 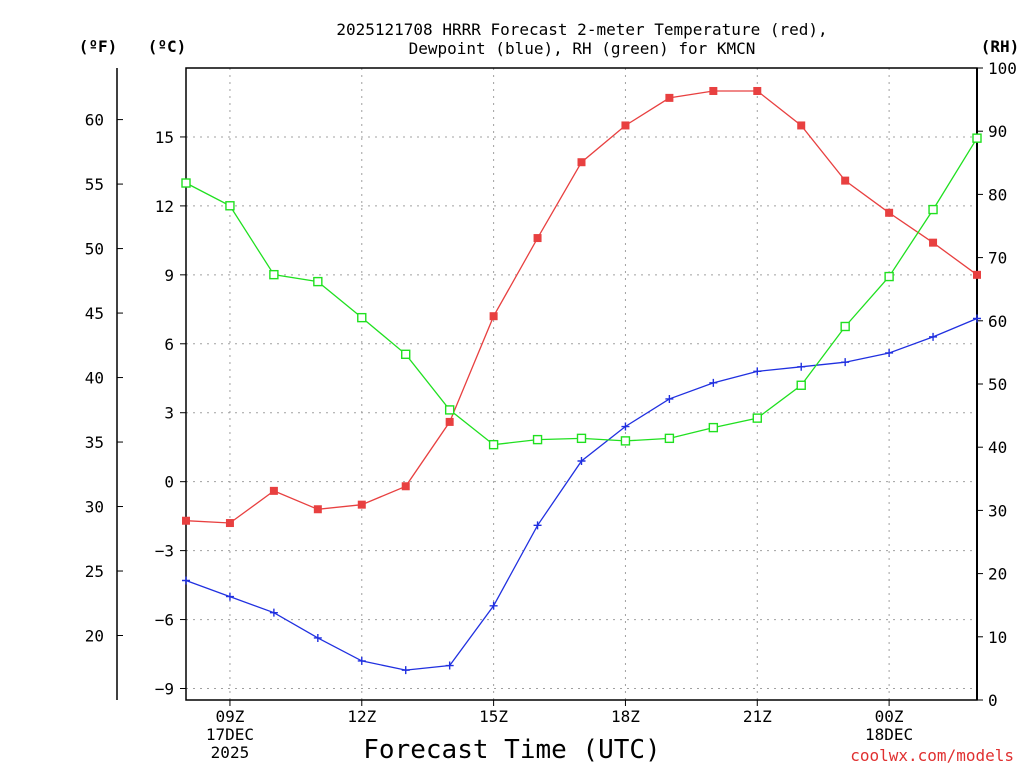 I want to click on fahrenheit-unit-label: (ºF), so click(x=98, y=46).